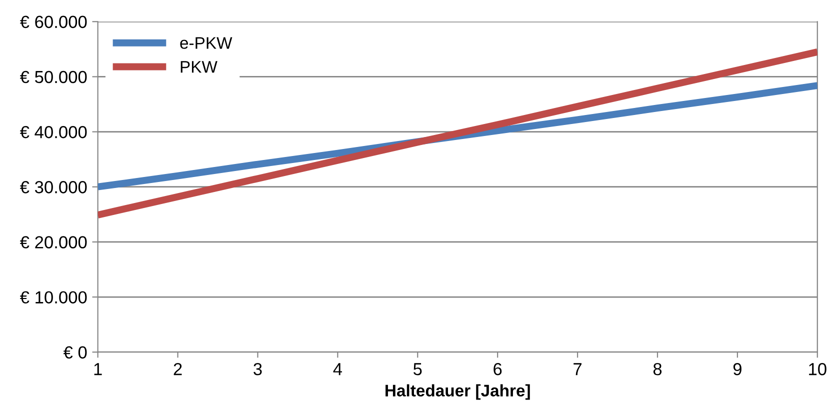 This screenshot has width=829, height=408. Describe the element at coordinates (817, 369) in the screenshot. I see `x-tick-label: 10` at that location.